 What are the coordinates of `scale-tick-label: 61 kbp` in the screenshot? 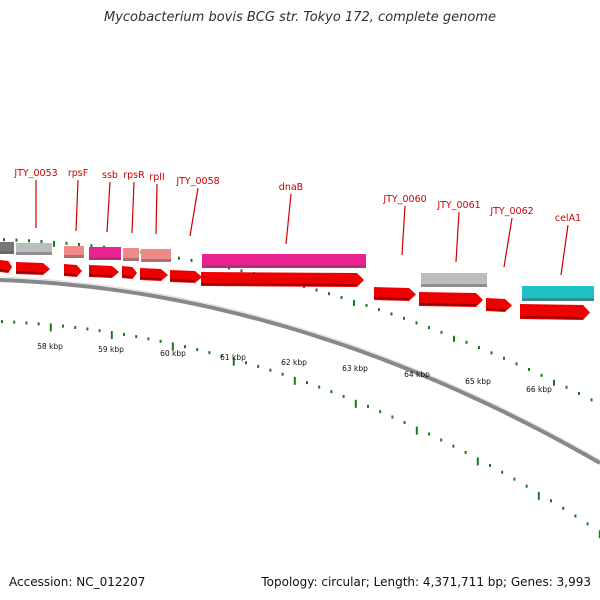 It's located at (233, 357).